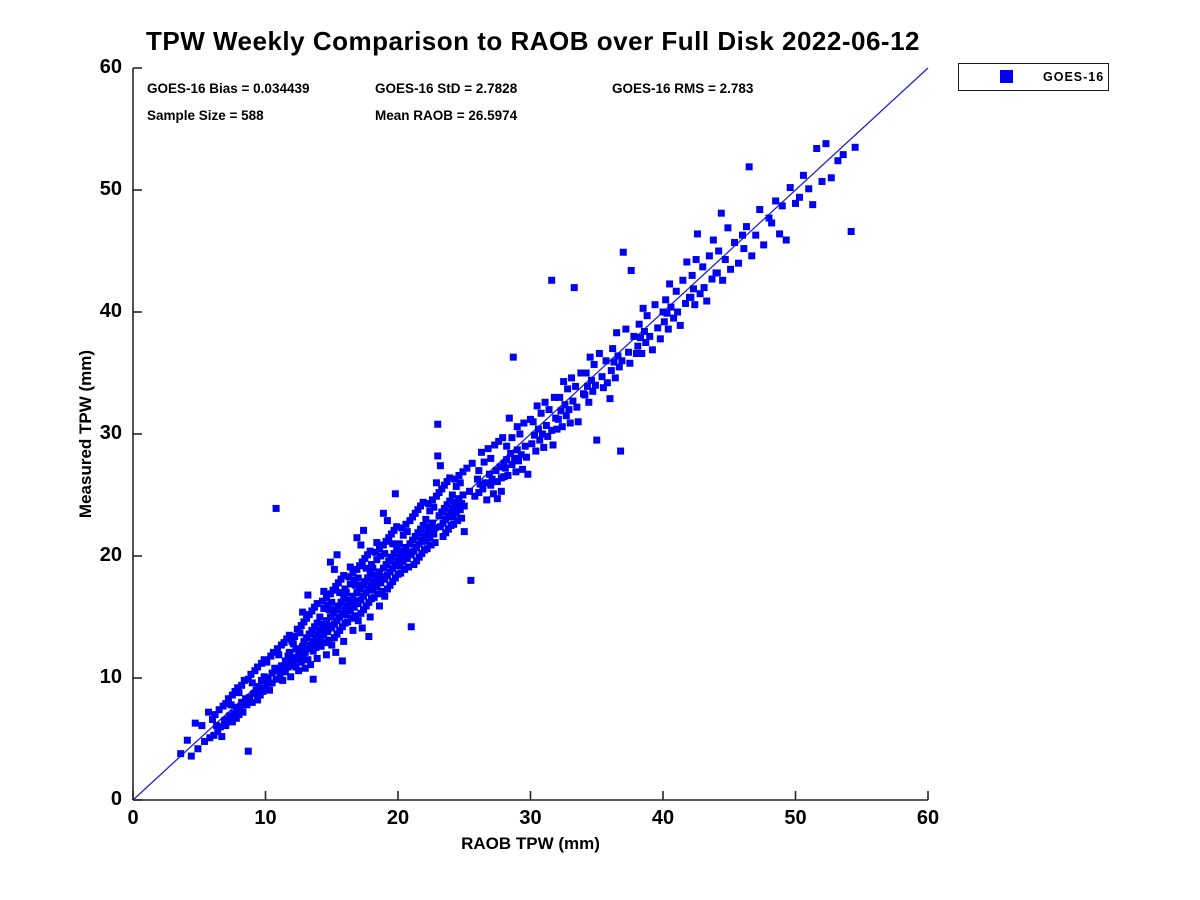 The image size is (1200, 900). What do you see at coordinates (446, 115) in the screenshot?
I see `stat-mean-raob-text: Mean RAOB = 26.5974` at bounding box center [446, 115].